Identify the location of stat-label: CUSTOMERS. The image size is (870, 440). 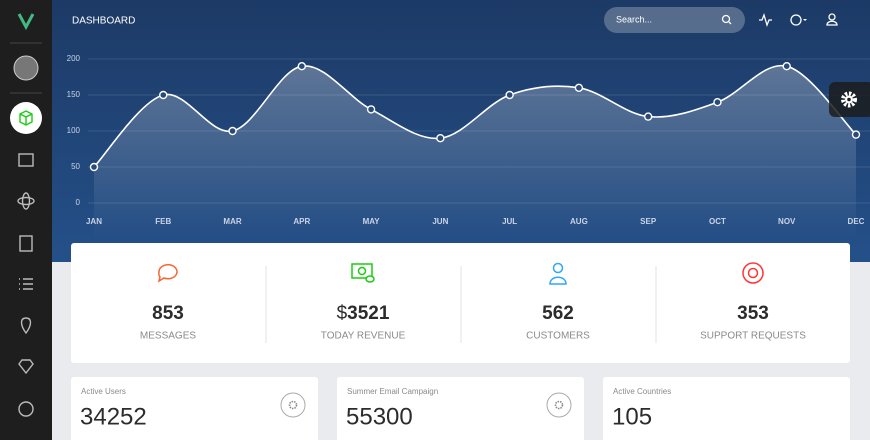
(558, 336).